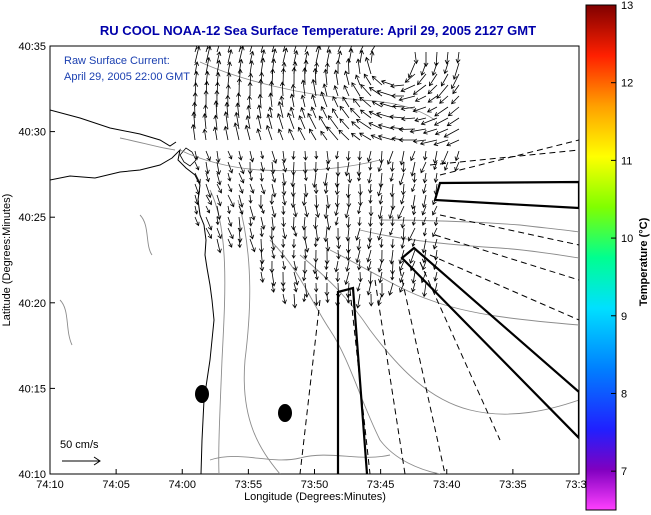  What do you see at coordinates (7, 260) in the screenshot?
I see `y-axis-label: Latitude (Degrees:Minutes)` at bounding box center [7, 260].